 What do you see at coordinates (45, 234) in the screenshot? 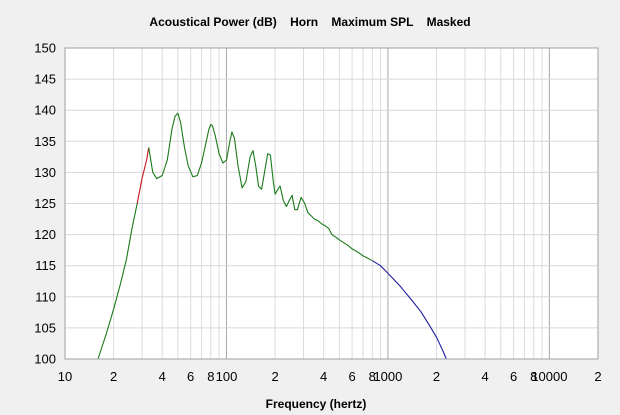
I see `y-tick-label: 120` at bounding box center [45, 234].